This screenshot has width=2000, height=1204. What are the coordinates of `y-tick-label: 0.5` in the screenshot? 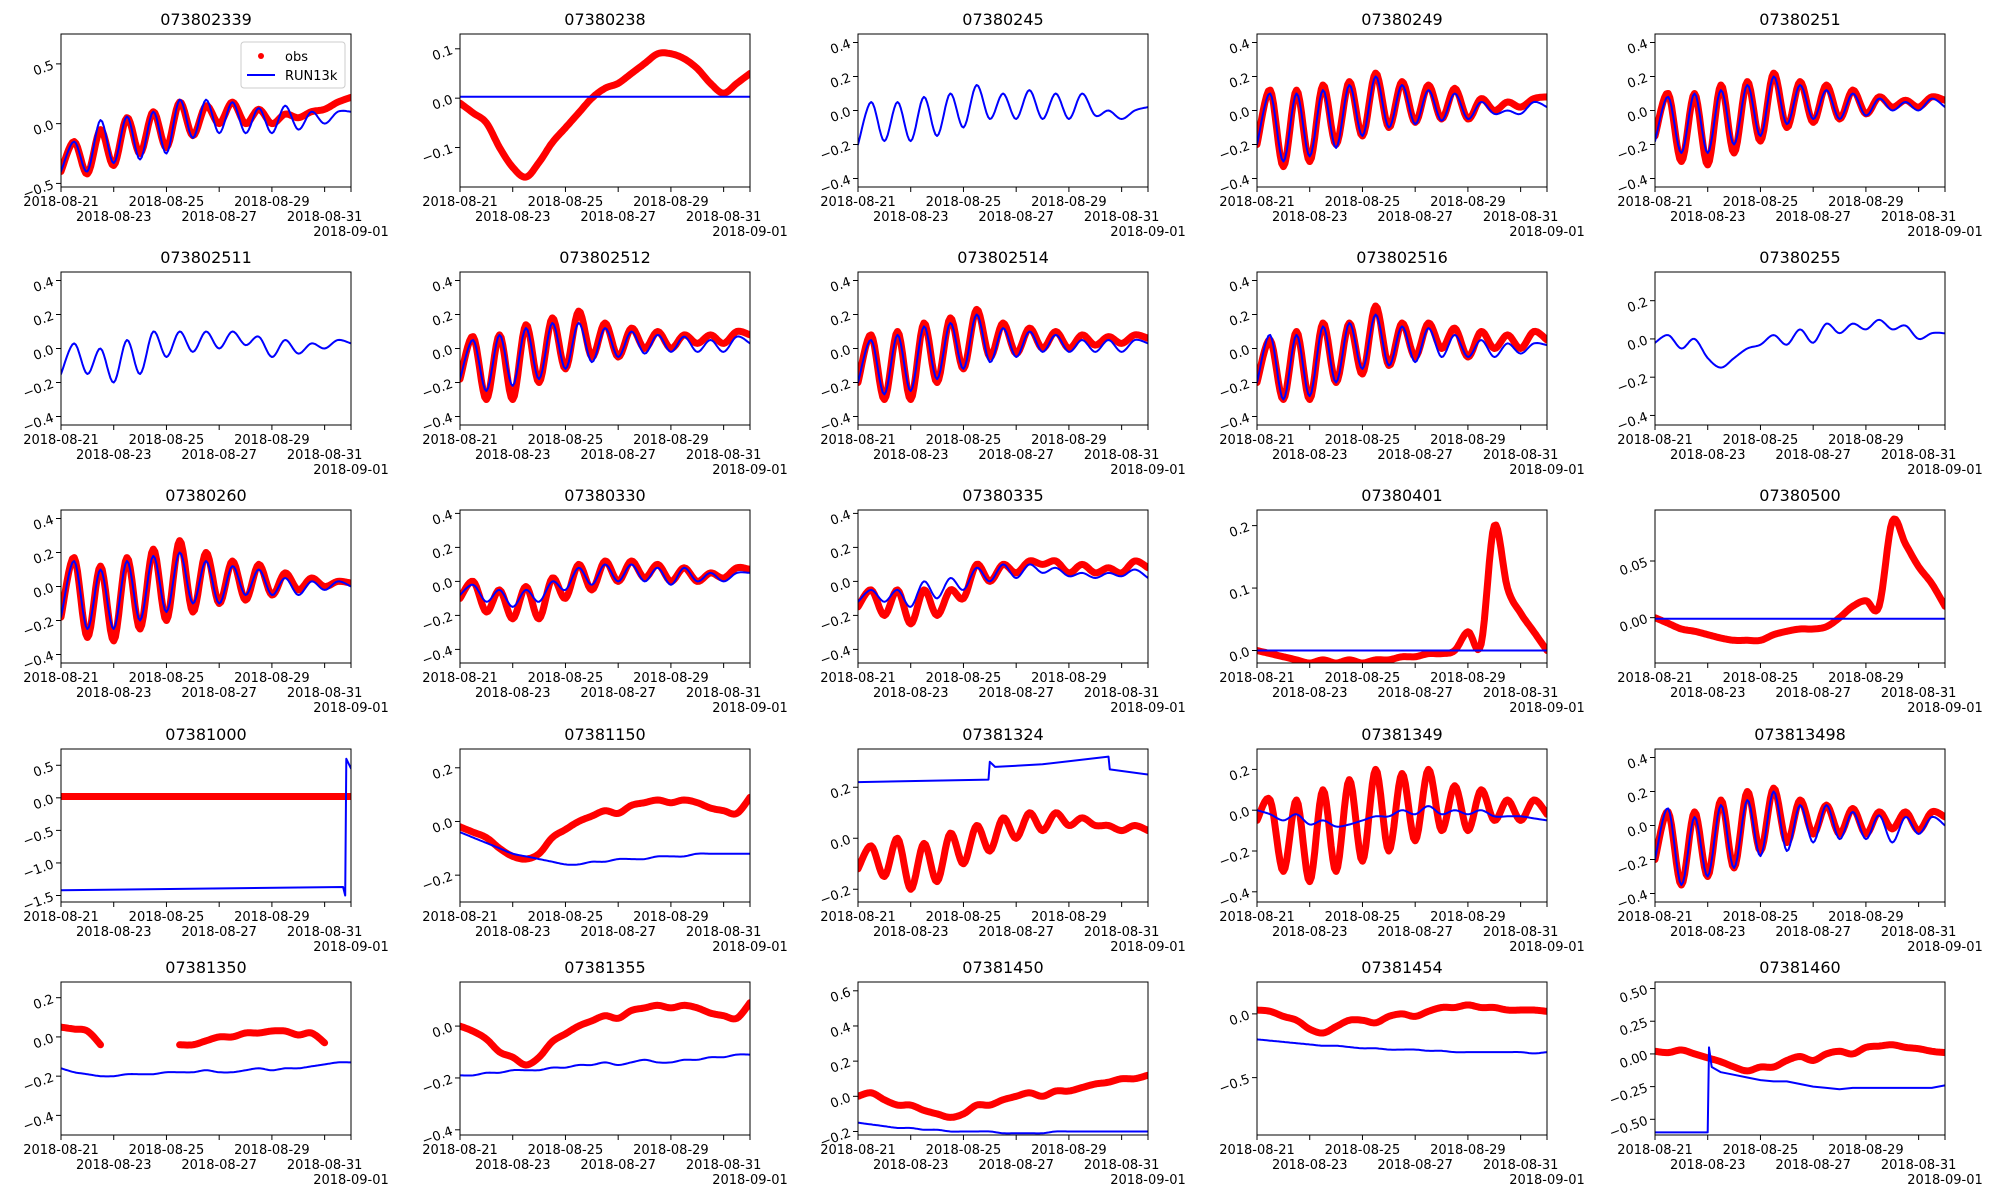 It's located at (44, 68).